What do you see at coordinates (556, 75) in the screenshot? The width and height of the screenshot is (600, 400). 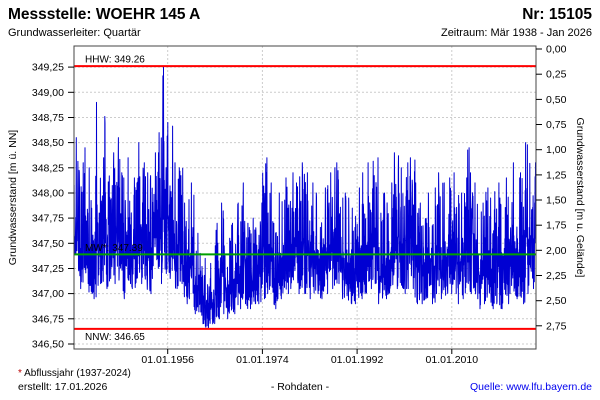 I see `y-right-tick-label: 0,25` at bounding box center [556, 75].